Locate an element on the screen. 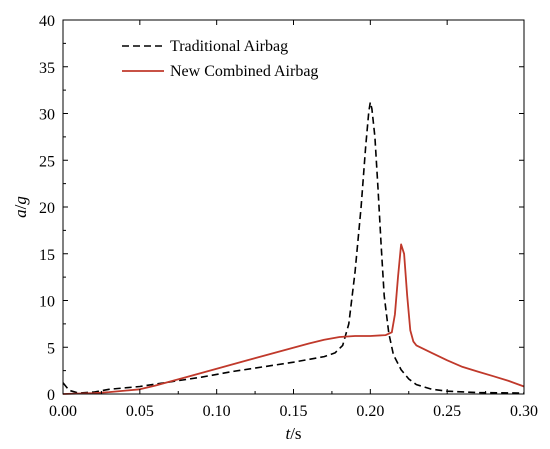 The height and width of the screenshot is (449, 550). x-axis-title-unit: /s is located at coordinates (295, 433).